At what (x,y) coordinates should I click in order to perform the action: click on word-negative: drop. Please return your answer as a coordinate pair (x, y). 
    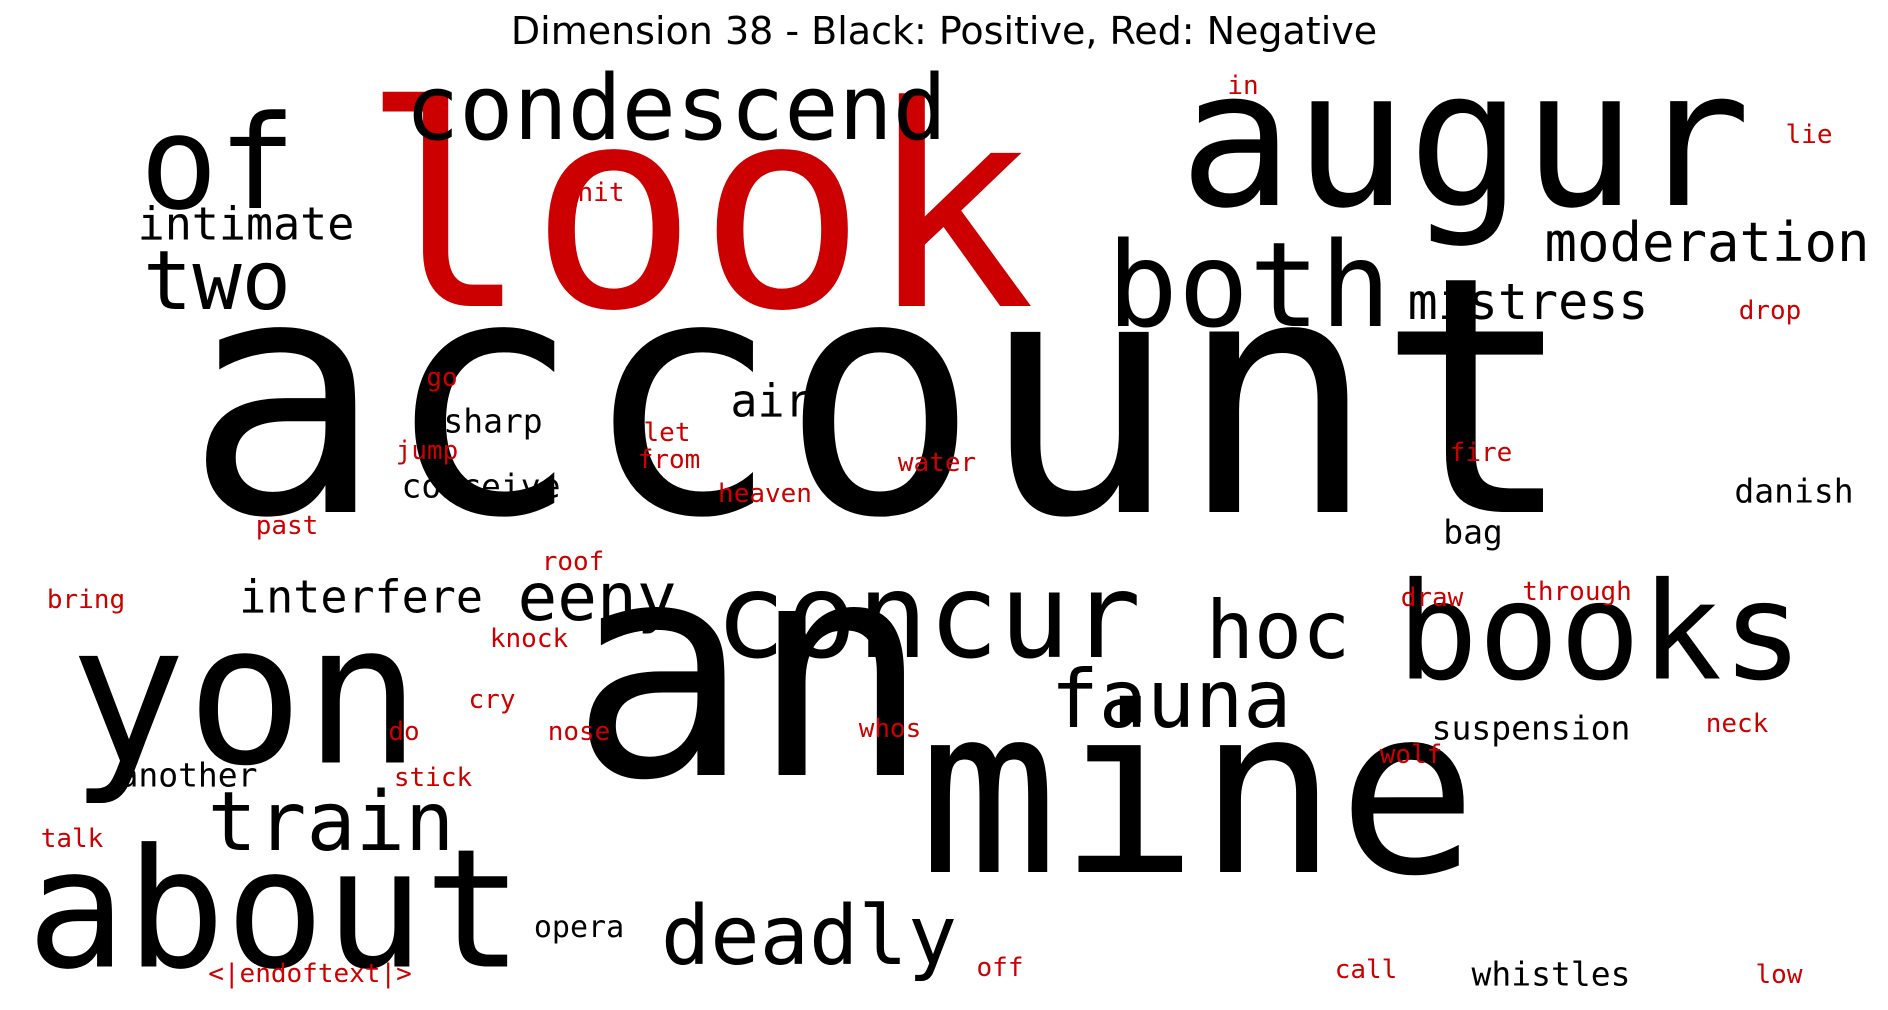
    Looking at the image, I should click on (1770, 311).